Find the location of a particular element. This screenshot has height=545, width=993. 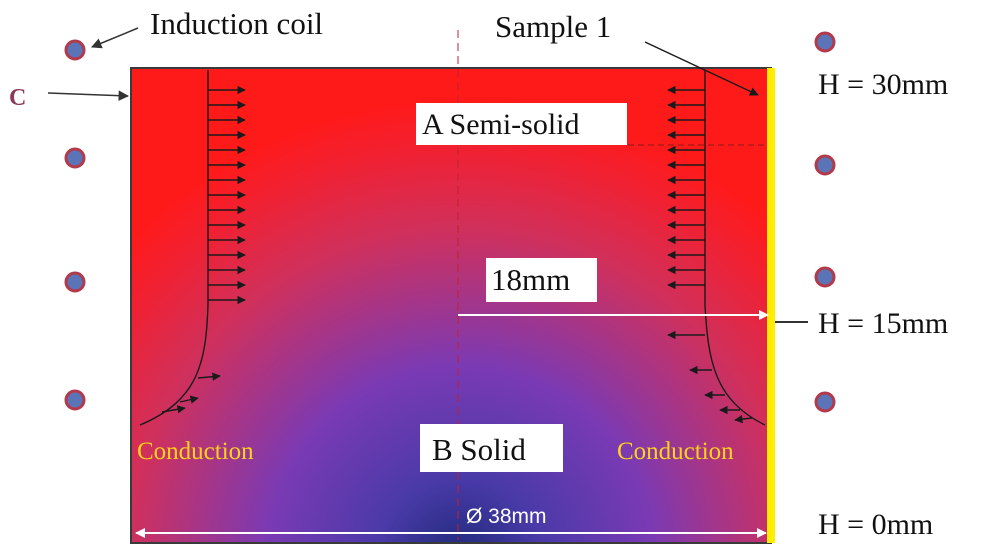

height-top-label: H = 30mm is located at coordinates (883, 84).